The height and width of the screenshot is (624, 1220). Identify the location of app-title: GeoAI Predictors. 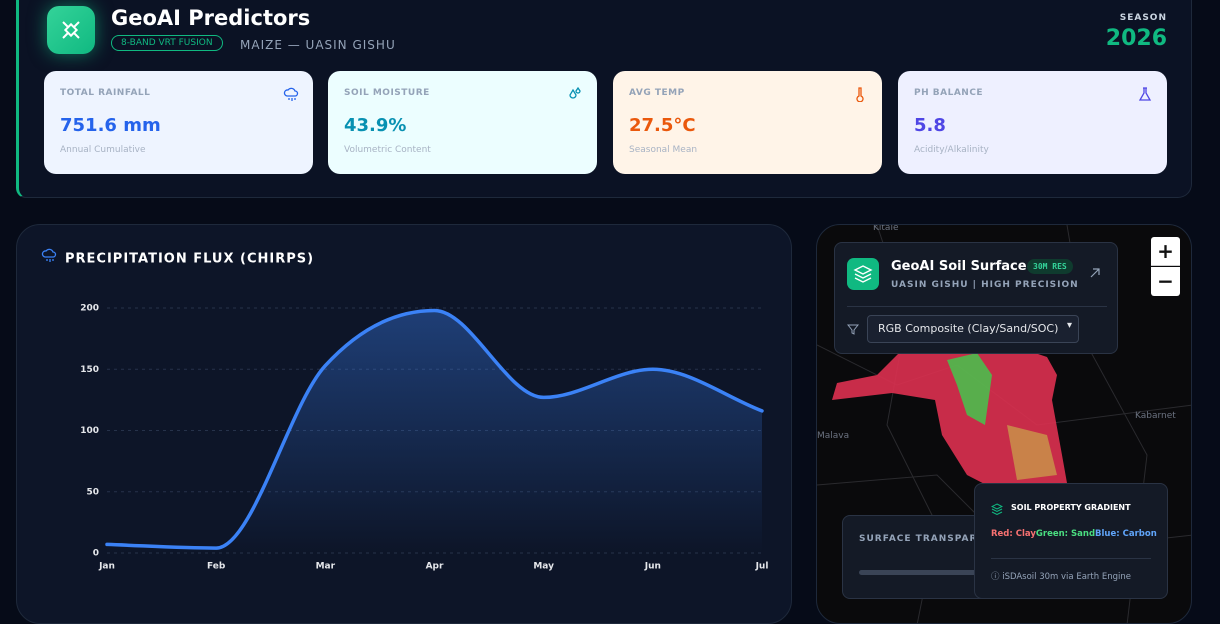
(211, 18).